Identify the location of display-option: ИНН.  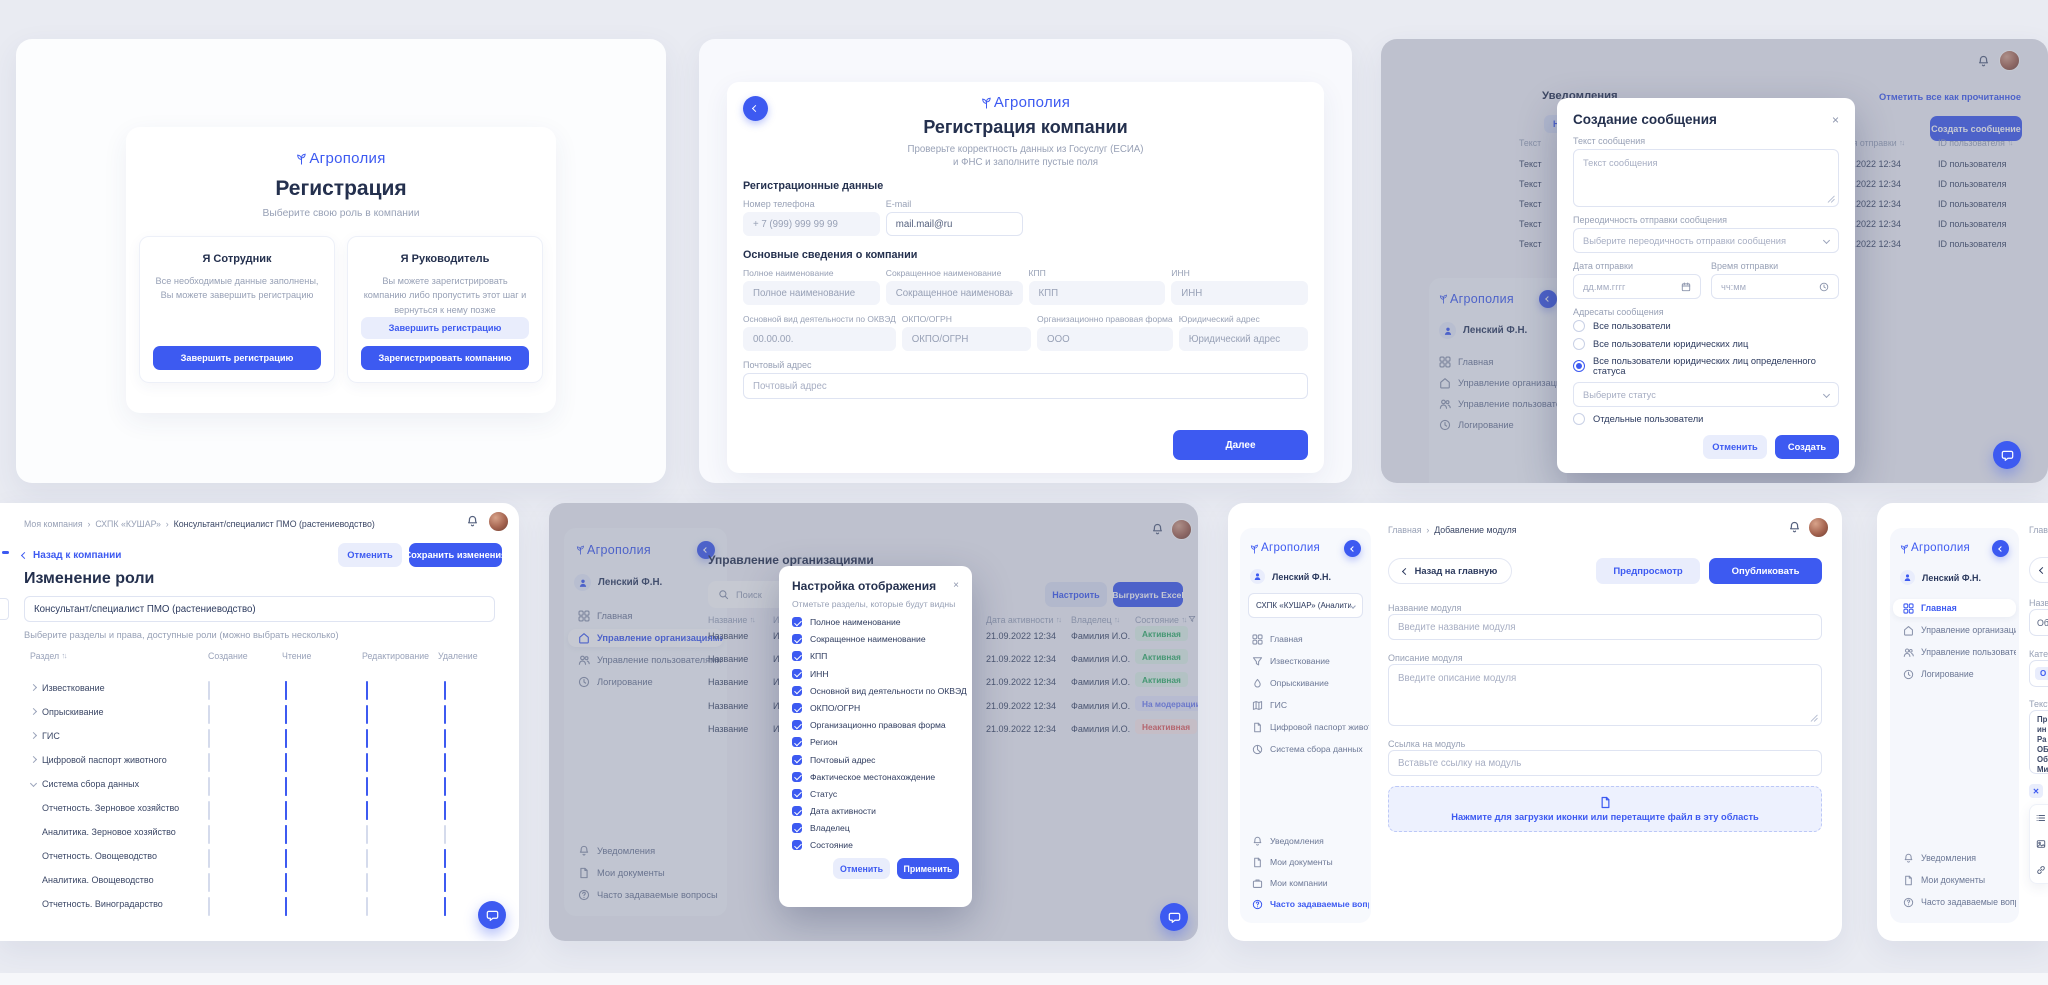
(875, 673).